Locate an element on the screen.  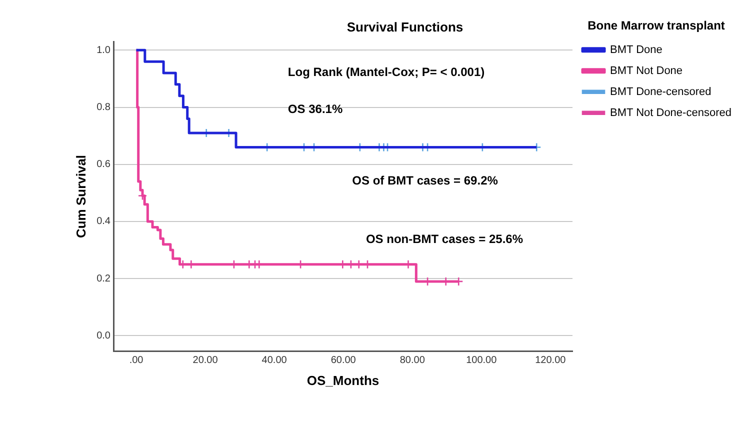
x-tick-label: 40.00 is located at coordinates (275, 360).